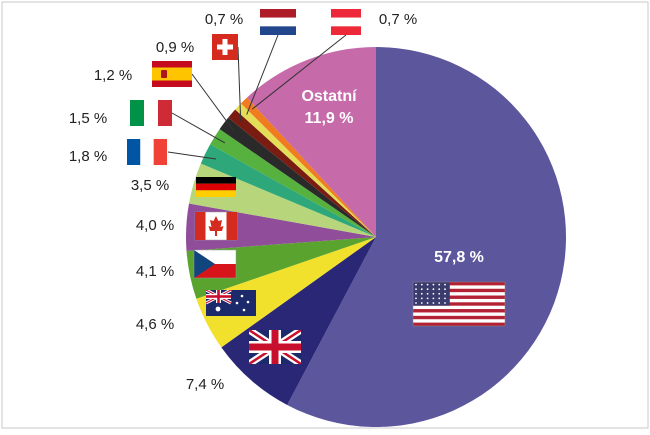 The image size is (650, 435). What do you see at coordinates (205, 384) in the screenshot?
I see `data-label-uk: 7,4 %` at bounding box center [205, 384].